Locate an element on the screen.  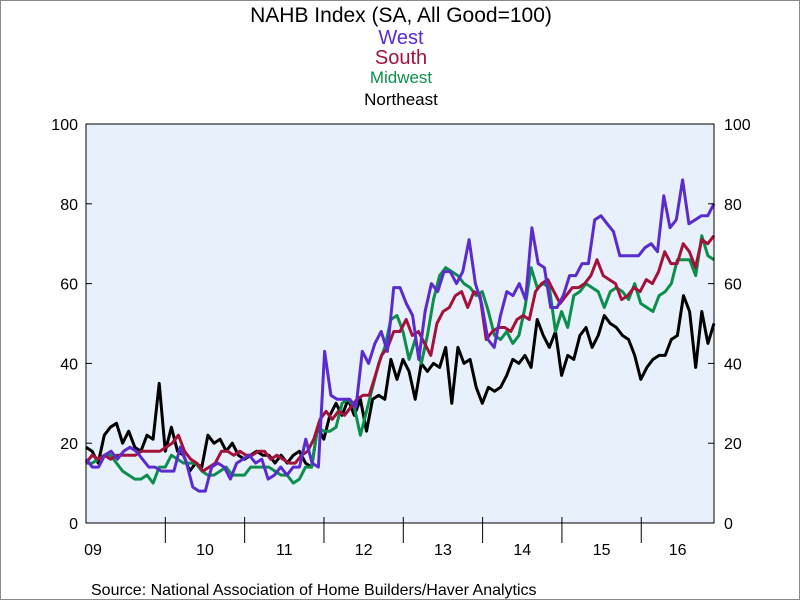
y-tick-label-right: 40 is located at coordinates (733, 364).